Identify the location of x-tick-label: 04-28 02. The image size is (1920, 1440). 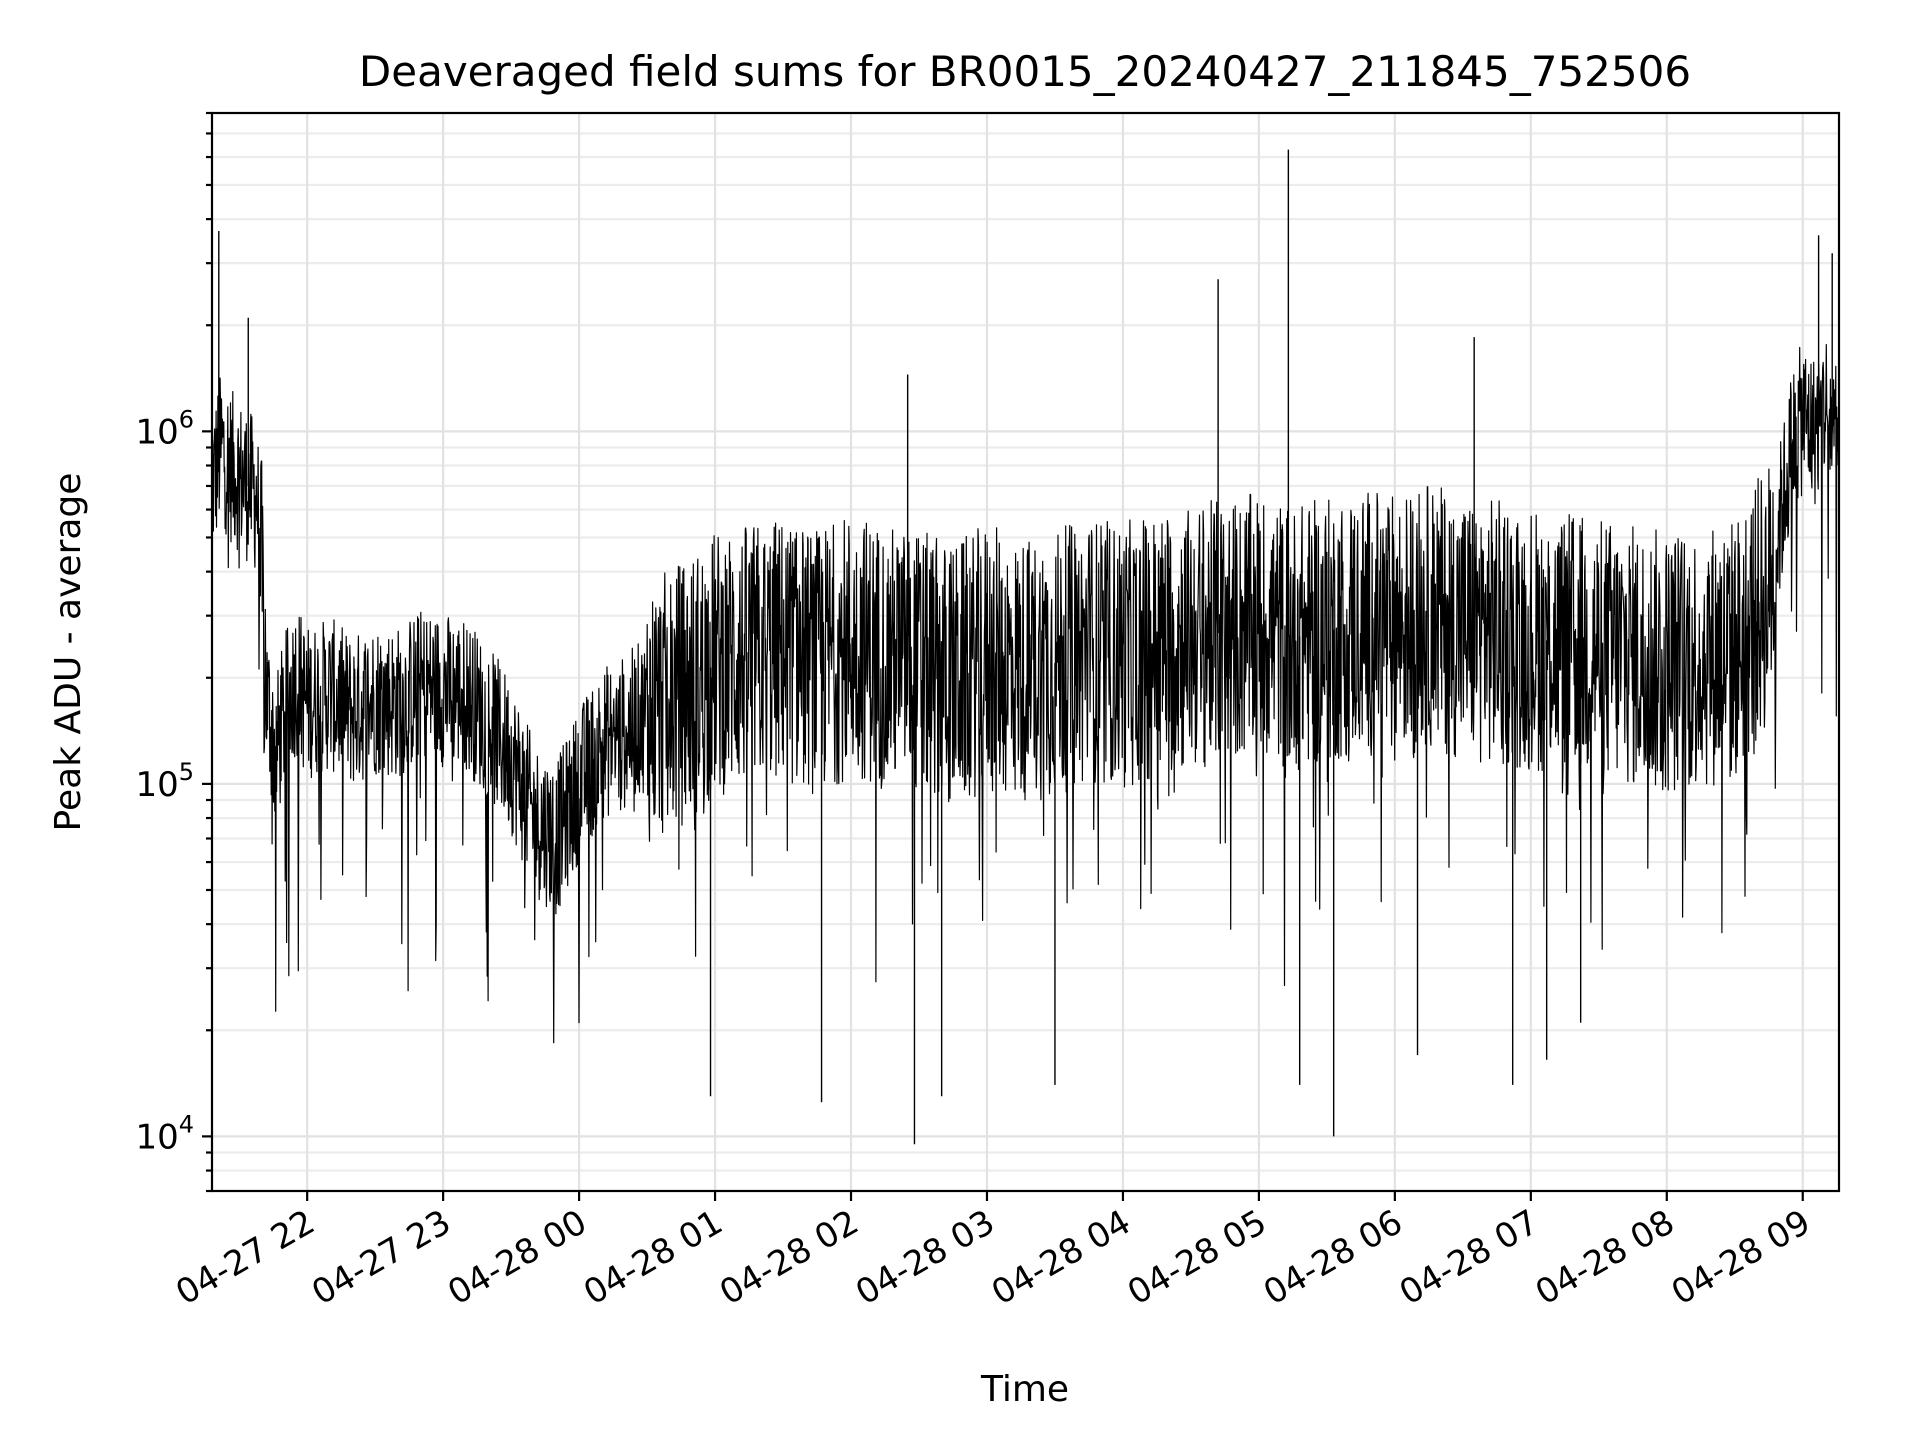
(789, 1257).